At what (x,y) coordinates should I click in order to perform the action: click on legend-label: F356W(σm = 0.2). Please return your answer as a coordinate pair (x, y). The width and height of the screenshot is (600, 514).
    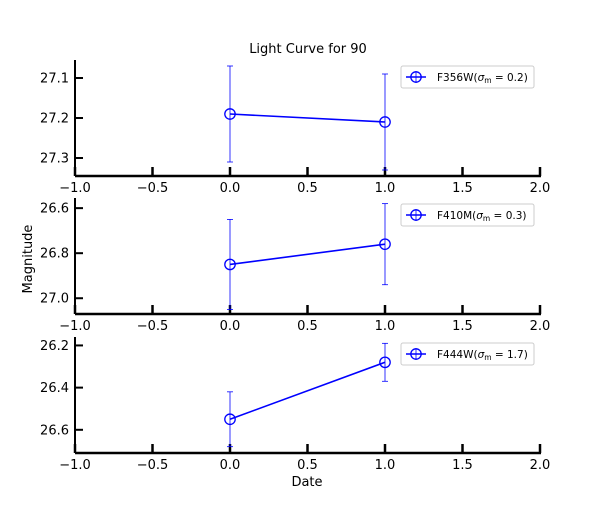
    Looking at the image, I should click on (482, 78).